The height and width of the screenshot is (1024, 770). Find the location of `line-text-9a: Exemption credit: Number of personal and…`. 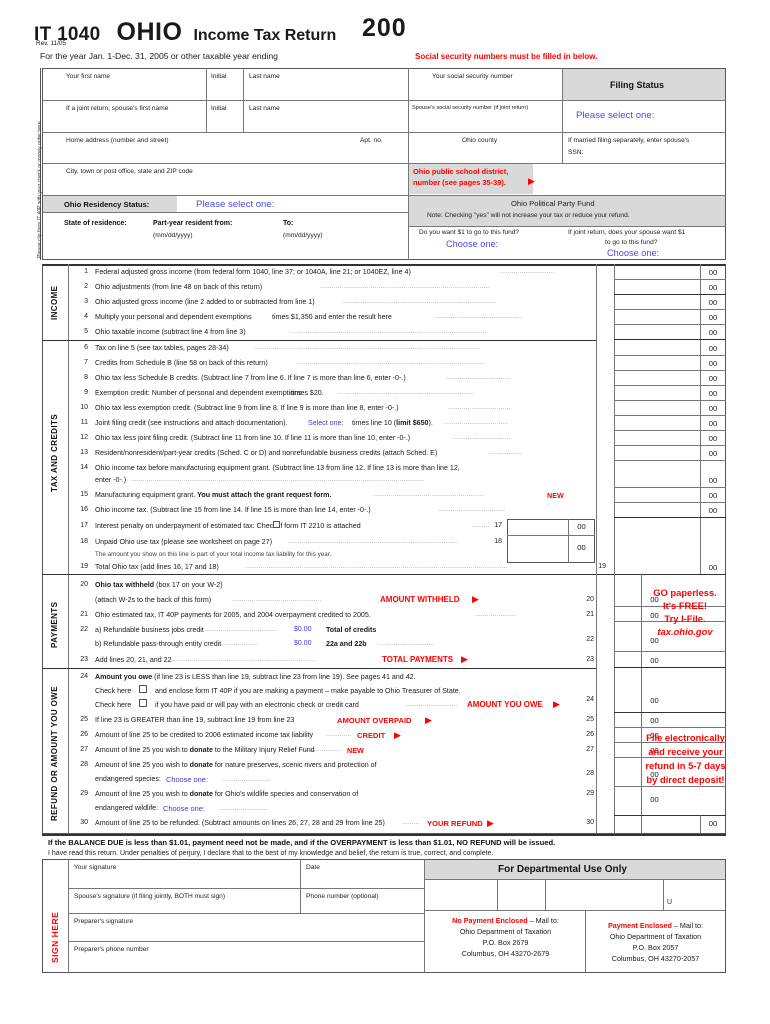

line-text-9a: Exemption credit: Number of personal and… is located at coordinates (198, 393).